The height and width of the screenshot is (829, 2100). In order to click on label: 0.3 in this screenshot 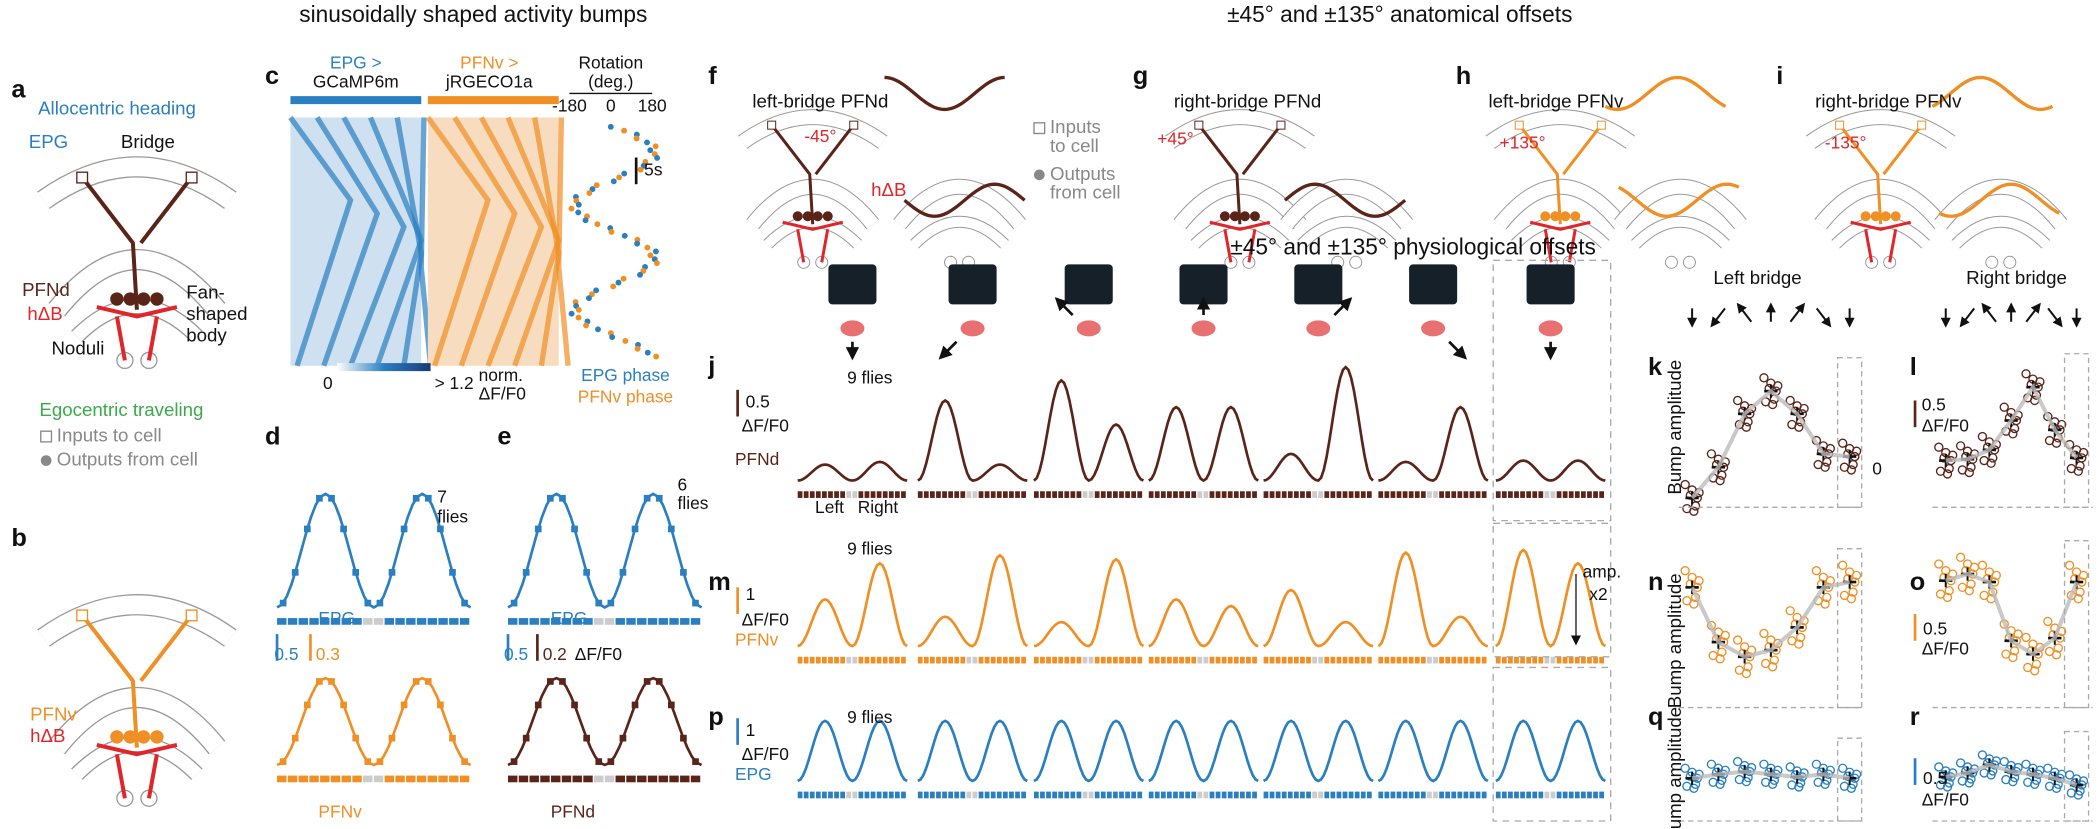, I will do `click(328, 654)`.